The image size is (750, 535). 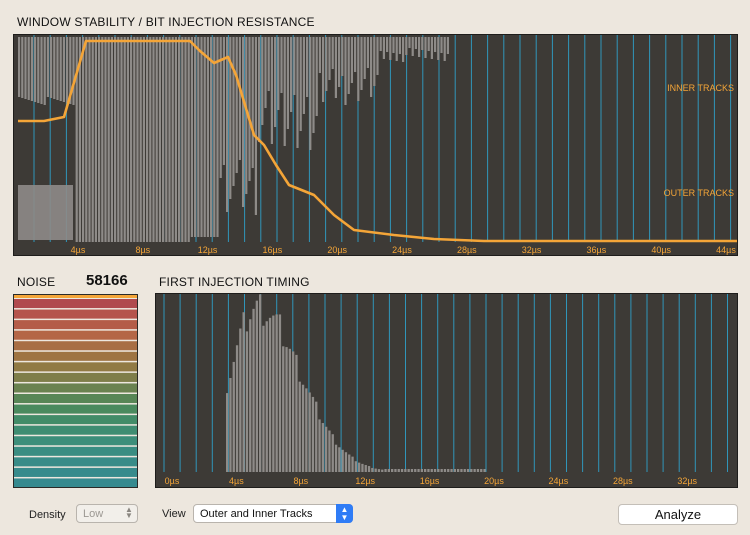 What do you see at coordinates (107, 280) in the screenshot?
I see `noise-value: 58166` at bounding box center [107, 280].